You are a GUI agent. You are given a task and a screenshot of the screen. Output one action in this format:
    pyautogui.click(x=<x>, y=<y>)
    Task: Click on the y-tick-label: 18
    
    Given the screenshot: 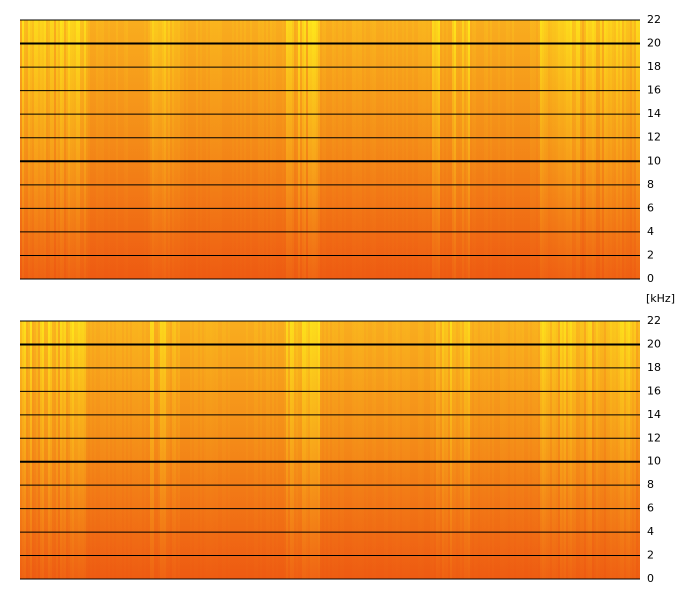 What is the action you would take?
    pyautogui.click(x=654, y=66)
    